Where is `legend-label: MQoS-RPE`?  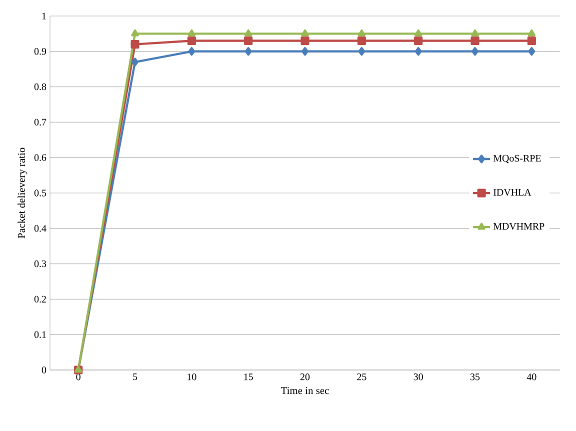 legend-label: MQoS-RPE is located at coordinates (517, 159).